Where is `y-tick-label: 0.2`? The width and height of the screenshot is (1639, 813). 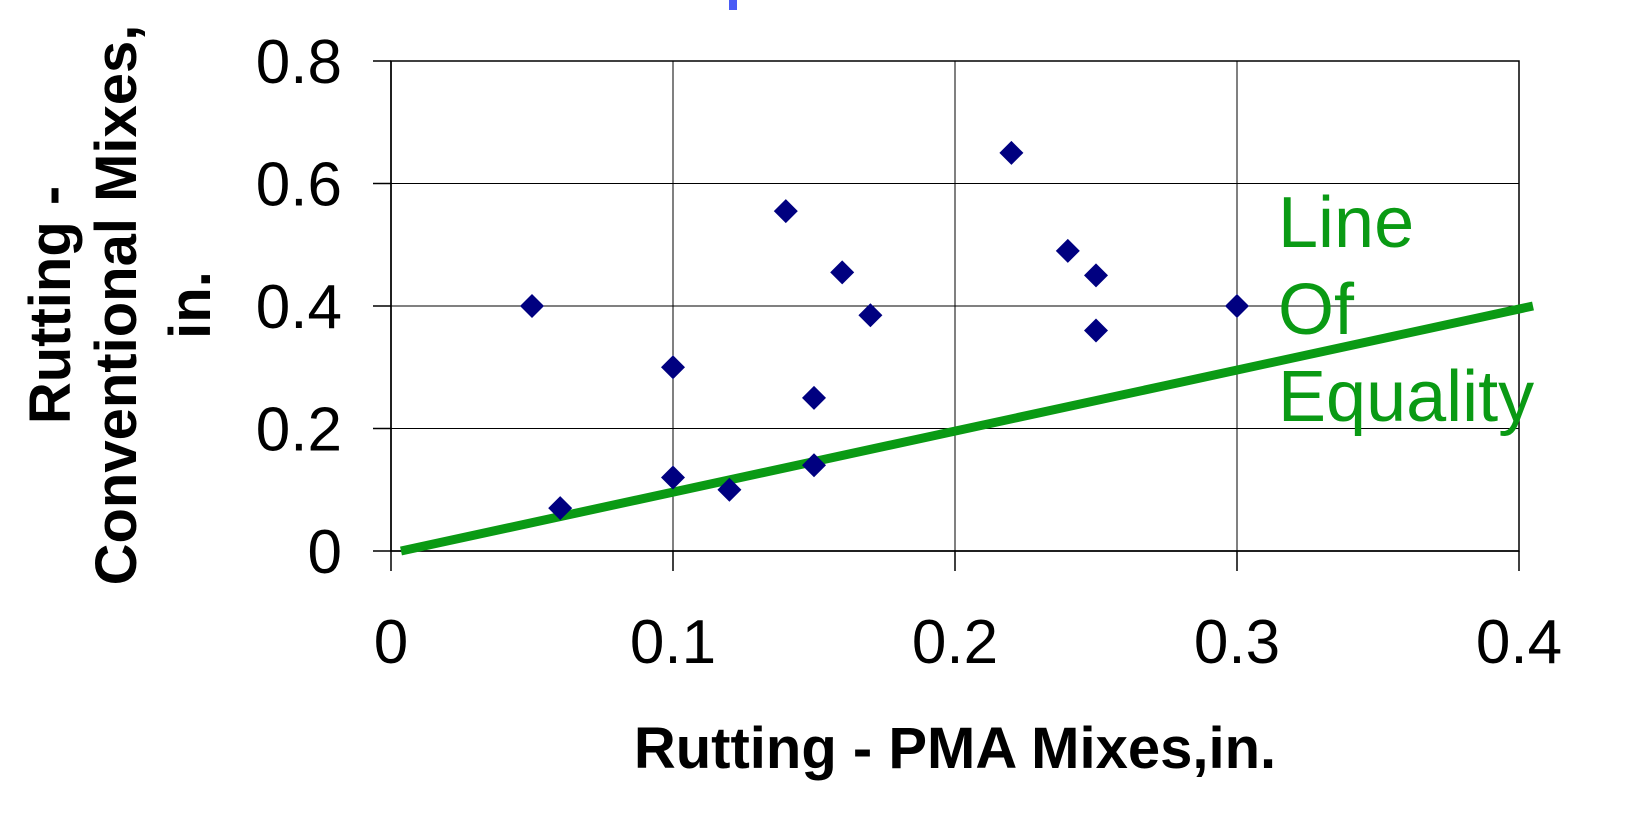
y-tick-label: 0.2 is located at coordinates (299, 430).